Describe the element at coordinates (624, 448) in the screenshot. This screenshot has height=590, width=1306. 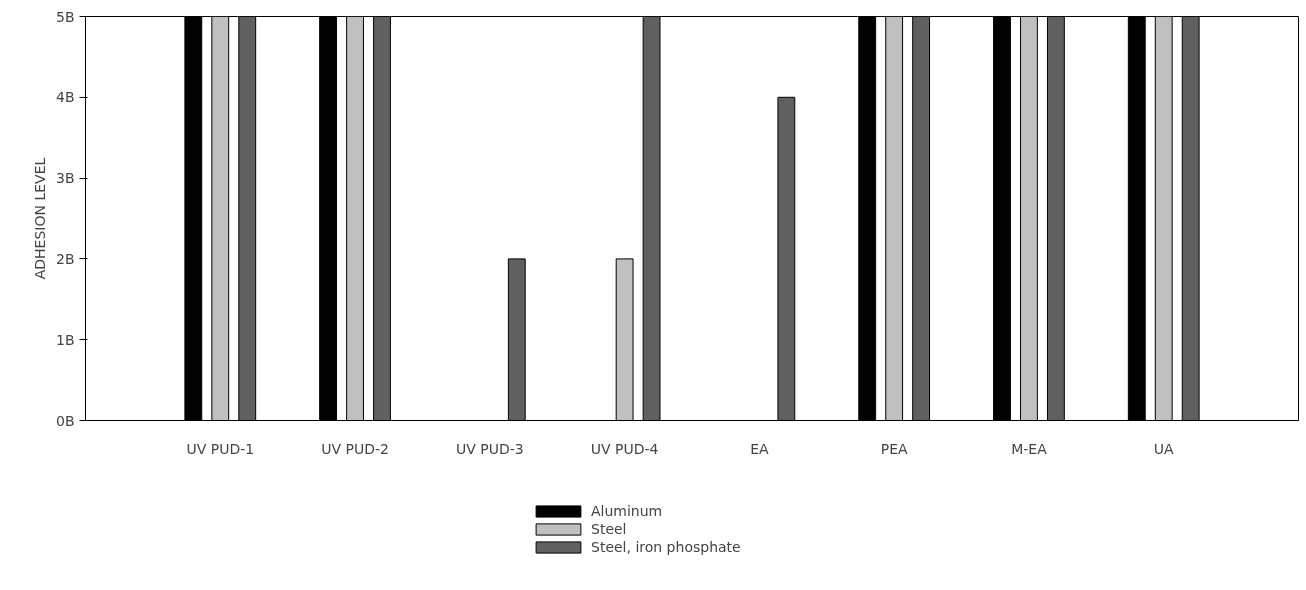
I see `x-tick-label: UV PUD-4` at that location.